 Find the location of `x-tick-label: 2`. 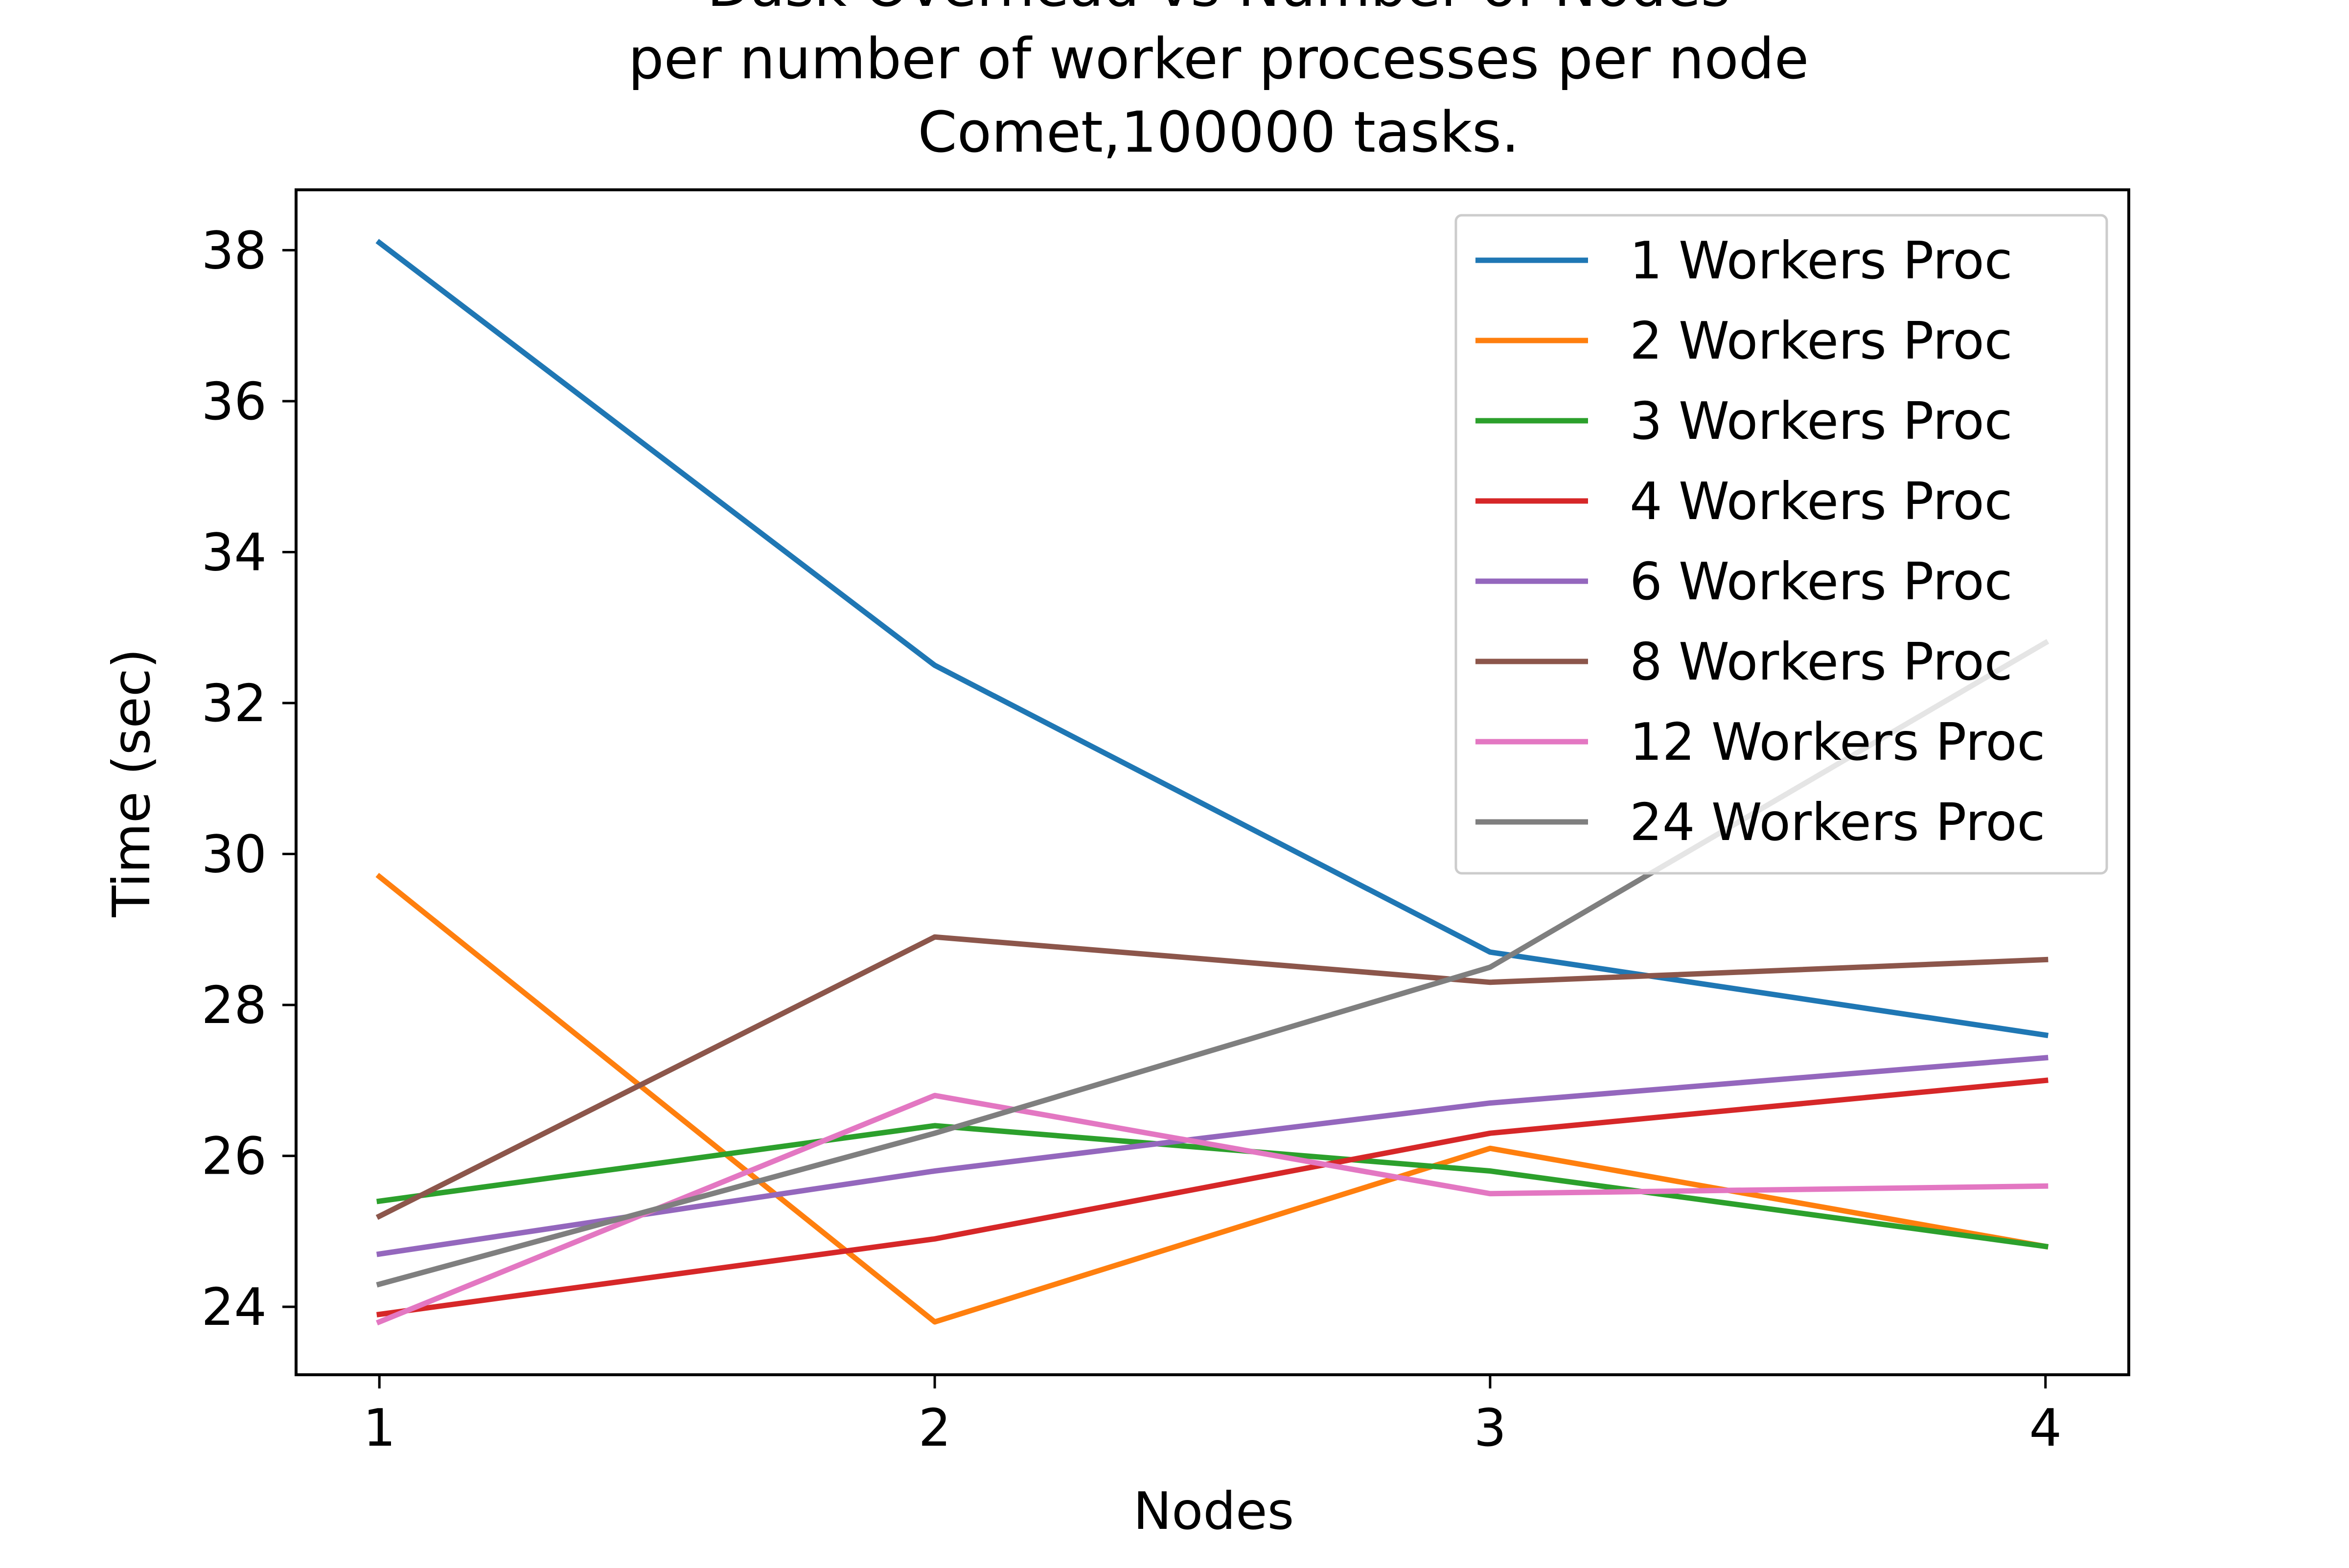

x-tick-label: 2 is located at coordinates (935, 1428).